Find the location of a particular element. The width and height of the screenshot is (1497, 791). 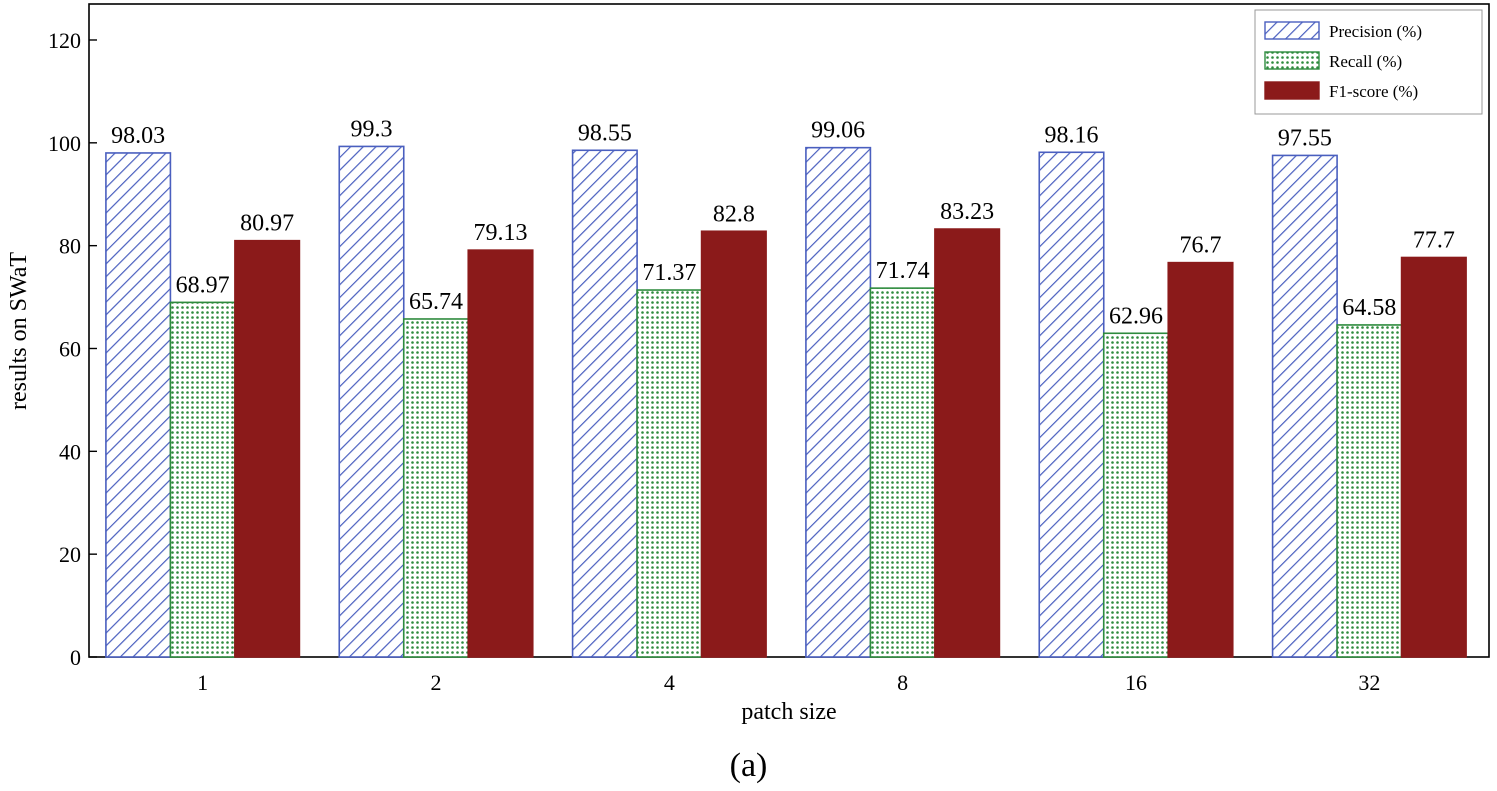

x-axis-title: patch size is located at coordinates (788, 712).